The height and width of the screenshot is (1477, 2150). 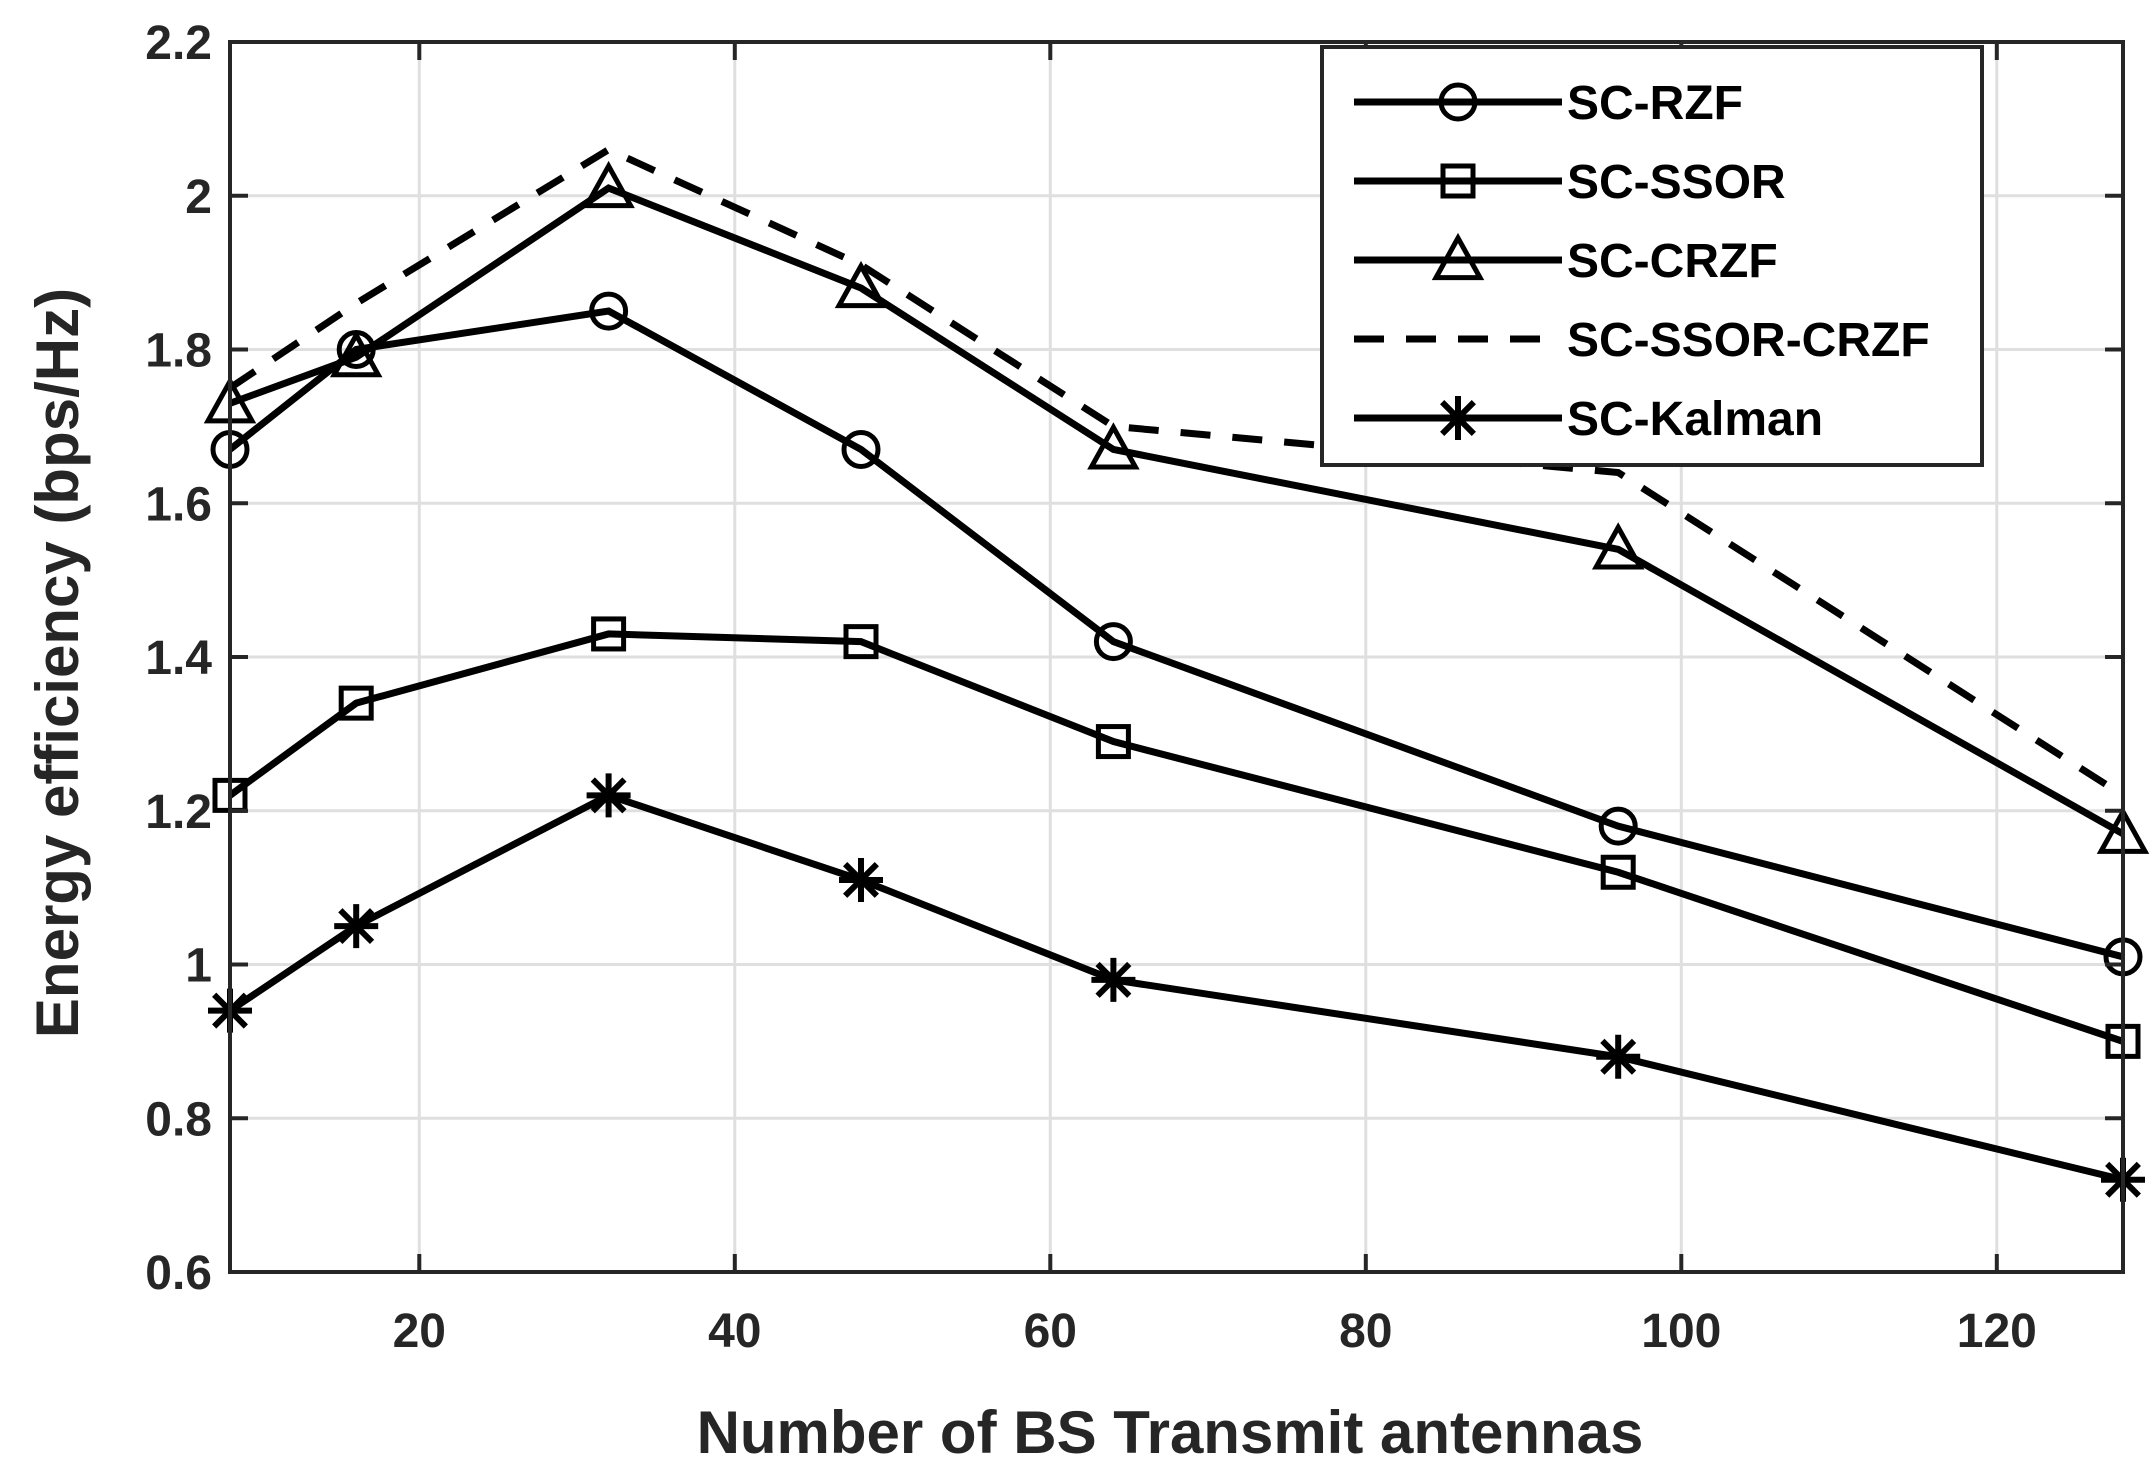 What do you see at coordinates (178, 43) in the screenshot?
I see `y-tick-label-8: 2.2` at bounding box center [178, 43].